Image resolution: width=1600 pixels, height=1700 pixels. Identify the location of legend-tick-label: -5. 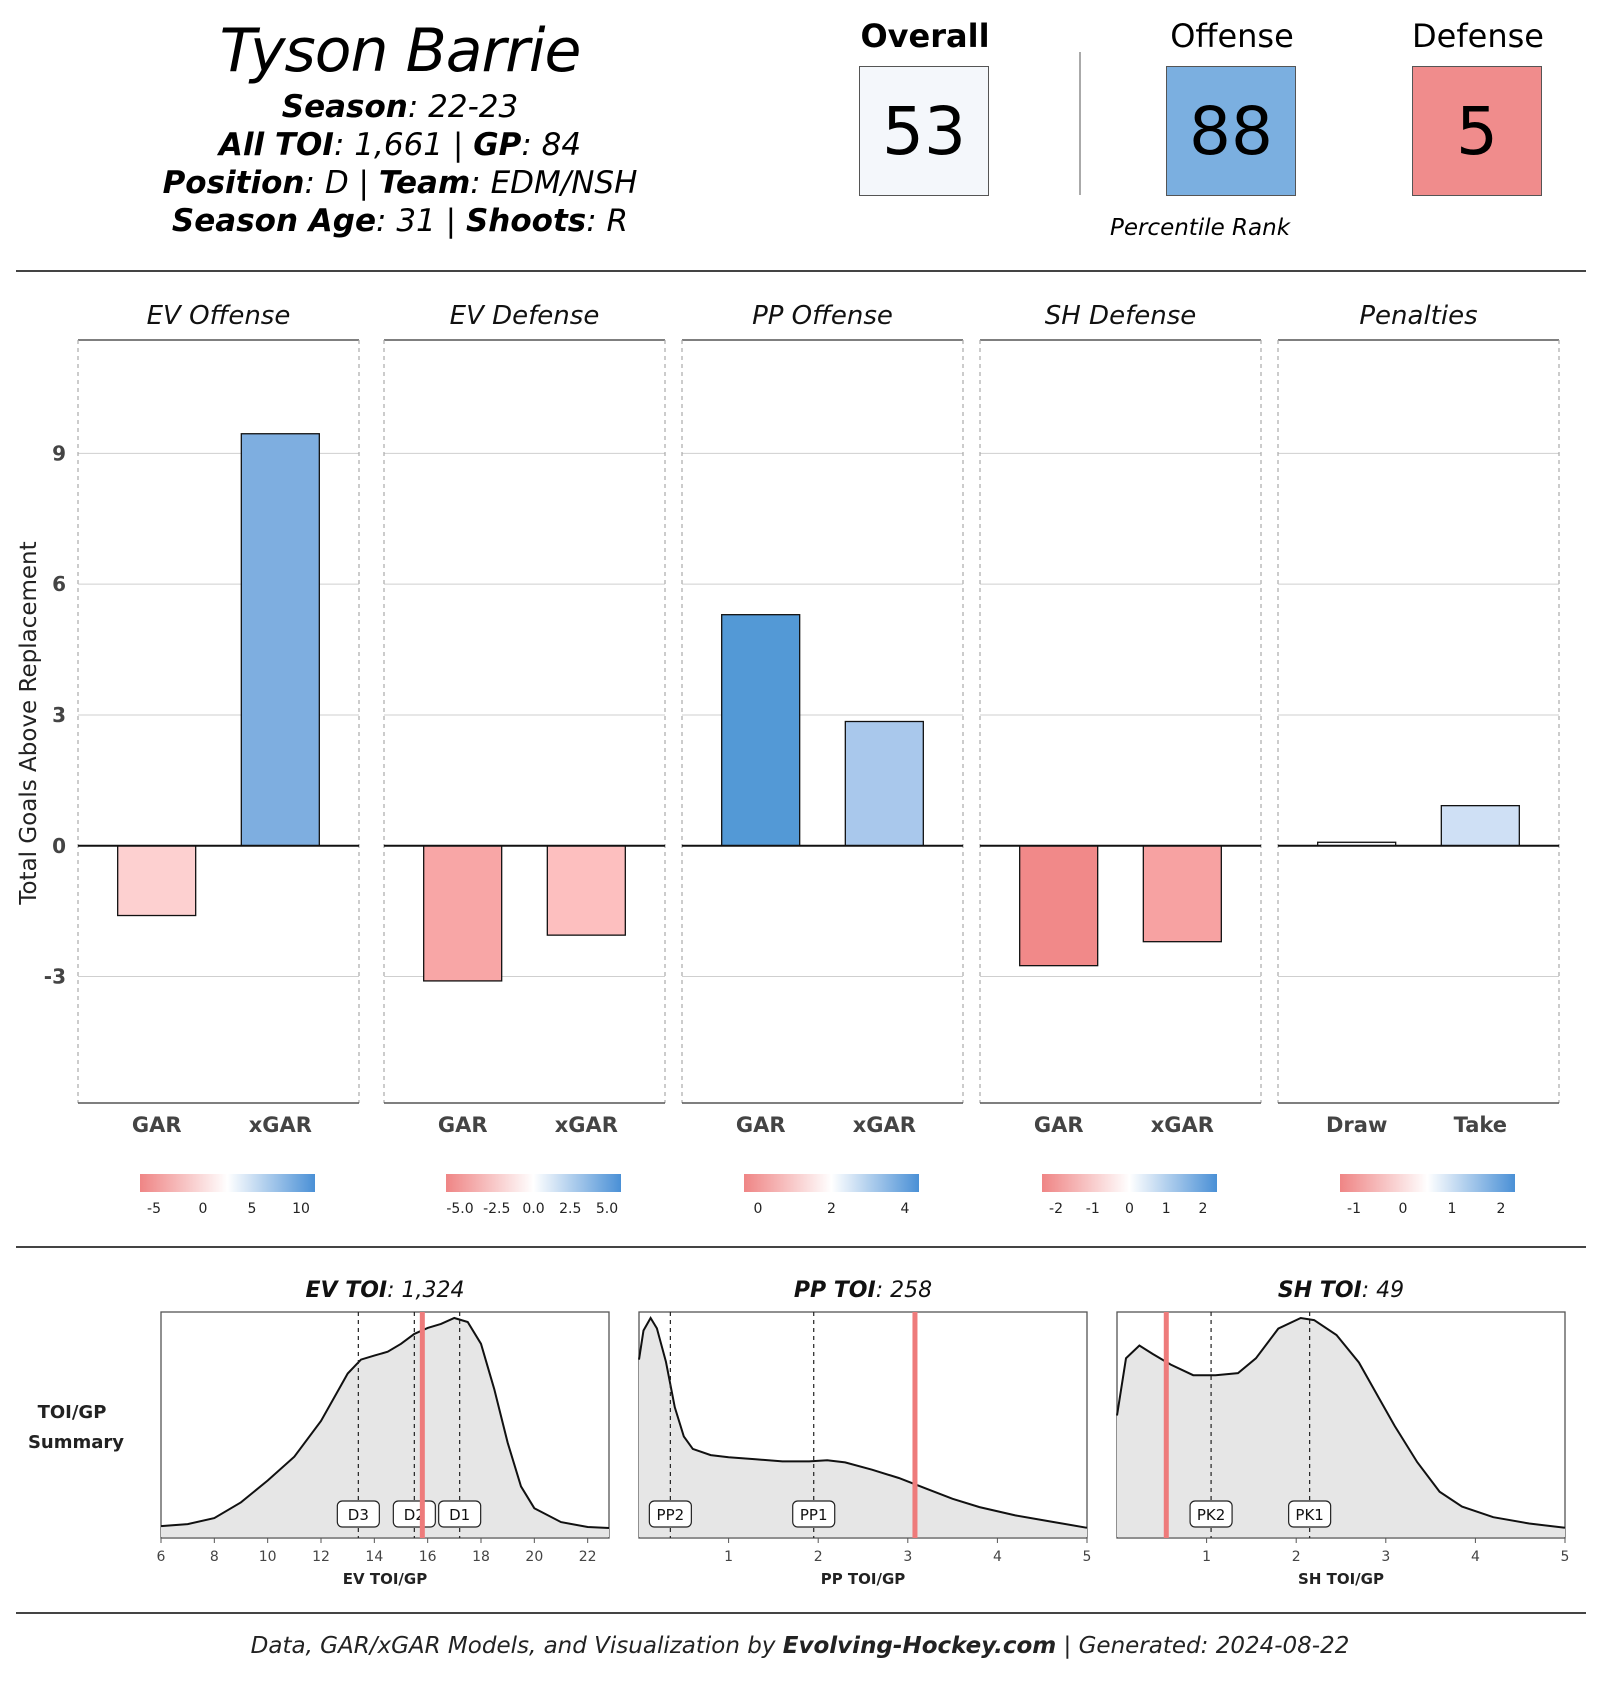
(154, 1209).